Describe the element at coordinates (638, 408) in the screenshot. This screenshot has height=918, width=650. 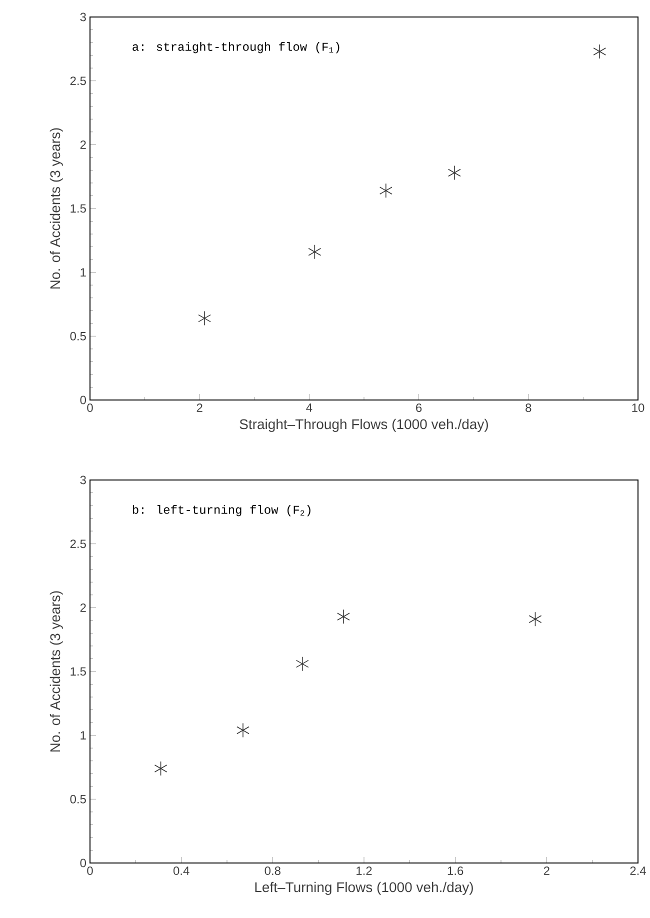
I see `x-tick-label: 10` at that location.